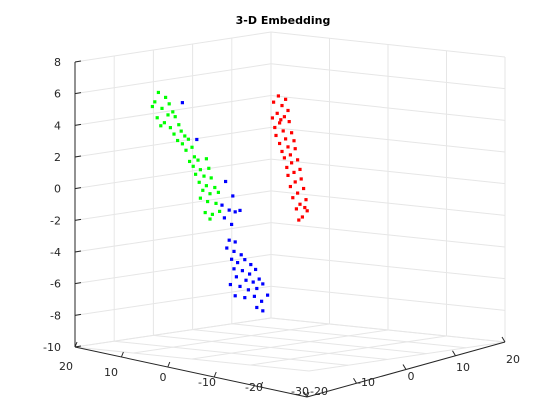 The height and width of the screenshot is (420, 560). I want to click on z-tick-label: -6, so click(55, 284).